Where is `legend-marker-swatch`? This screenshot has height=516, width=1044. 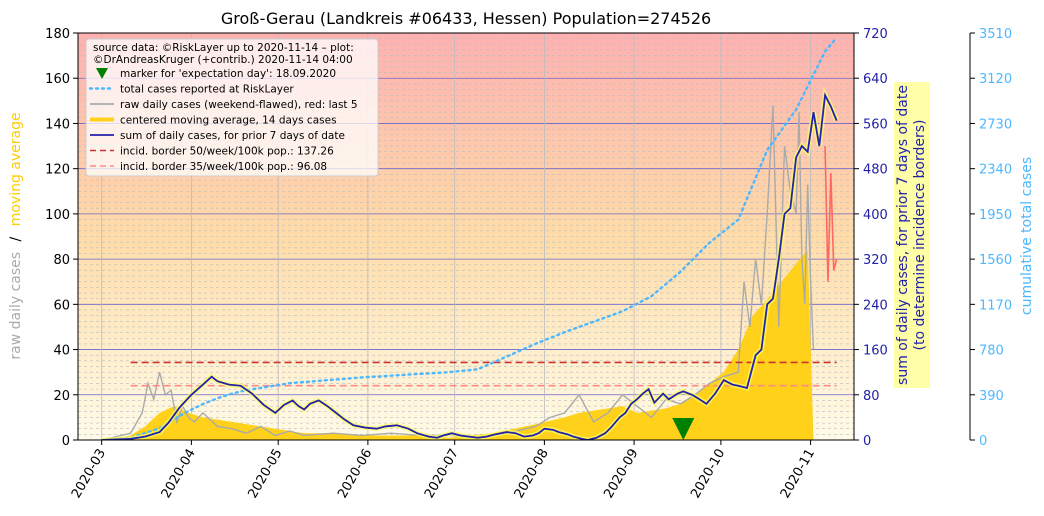
legend-marker-swatch is located at coordinates (102, 73).